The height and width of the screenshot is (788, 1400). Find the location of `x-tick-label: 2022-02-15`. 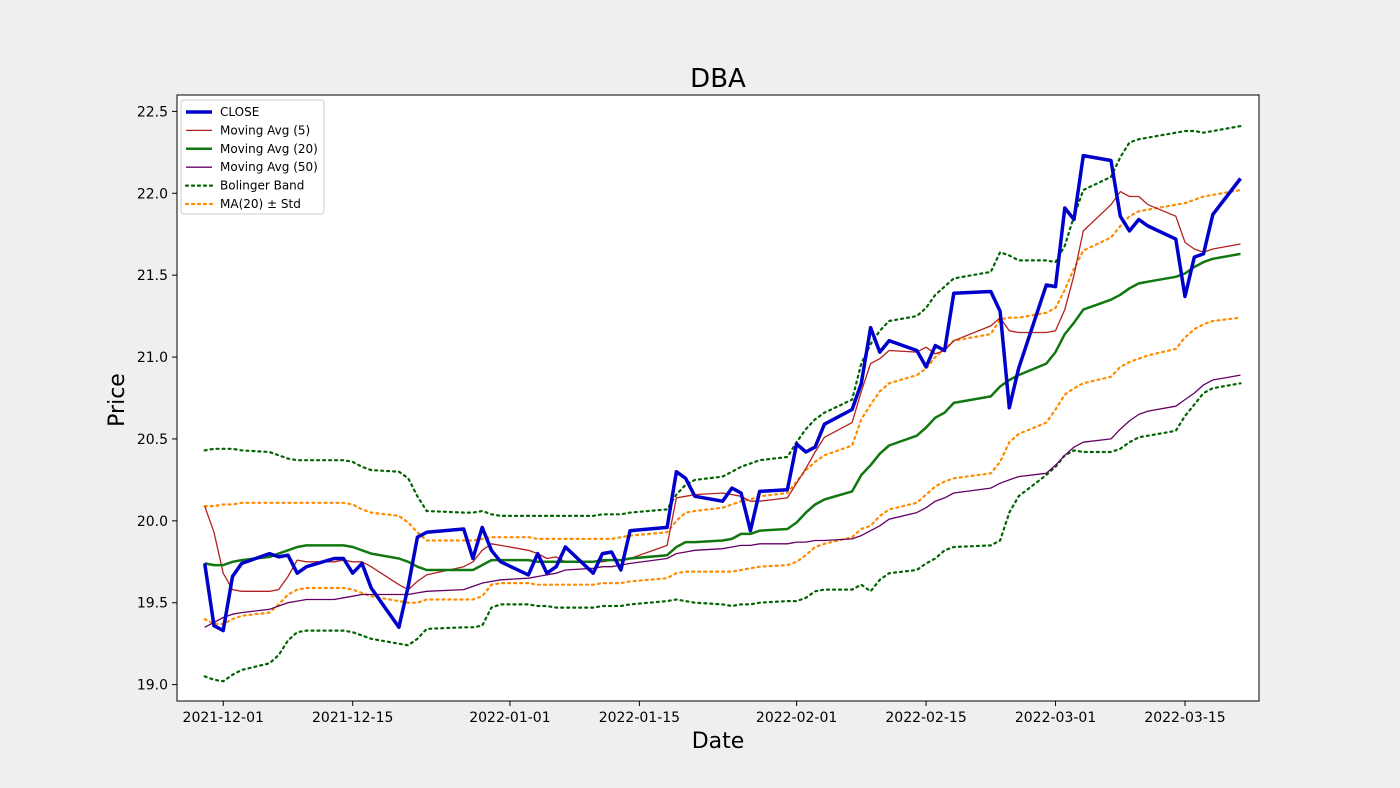

x-tick-label: 2022-02-15 is located at coordinates (925, 718).